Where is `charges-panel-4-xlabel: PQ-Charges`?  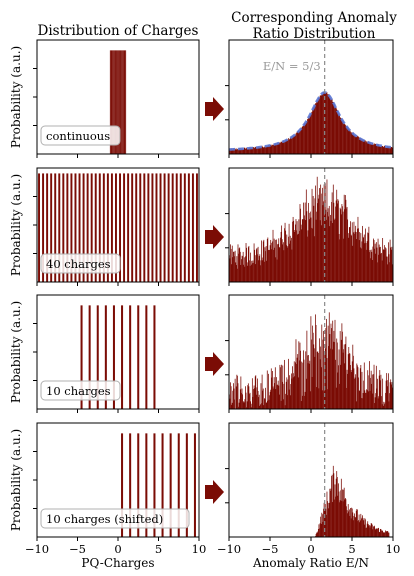 charges-panel-4-xlabel: PQ-Charges is located at coordinates (117, 563).